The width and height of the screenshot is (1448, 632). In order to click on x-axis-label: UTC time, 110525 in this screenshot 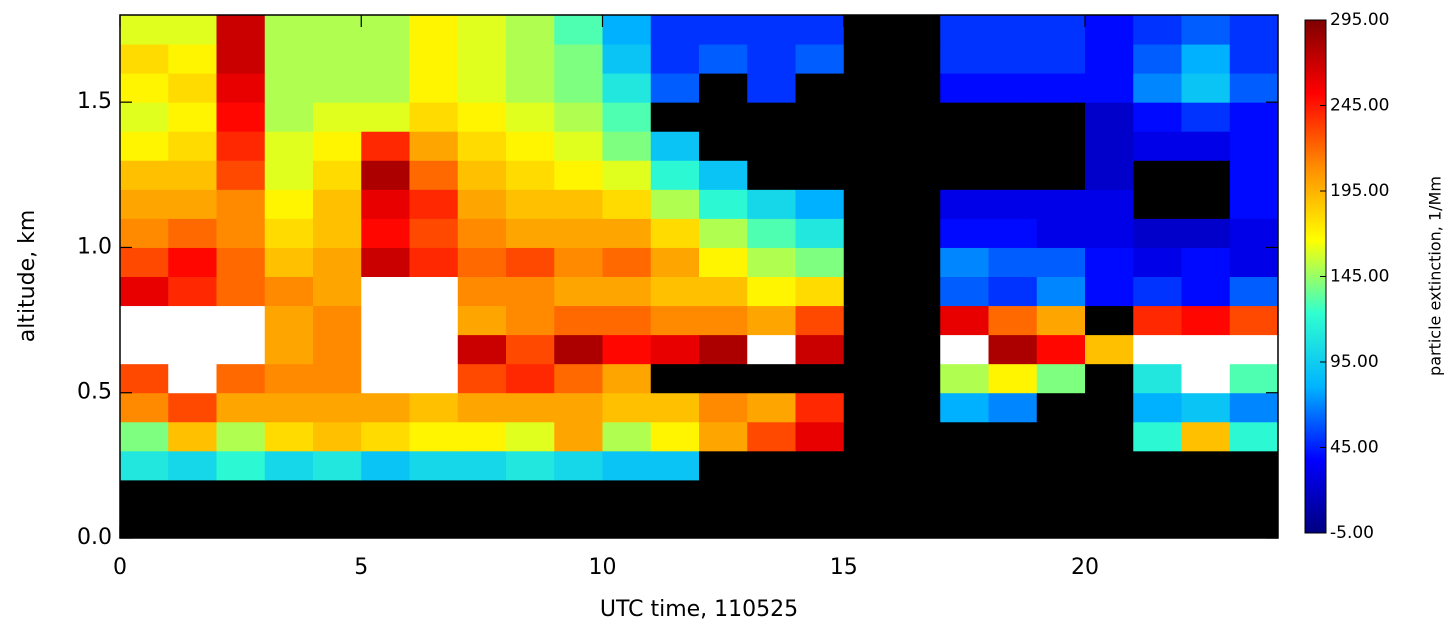, I will do `click(699, 609)`.